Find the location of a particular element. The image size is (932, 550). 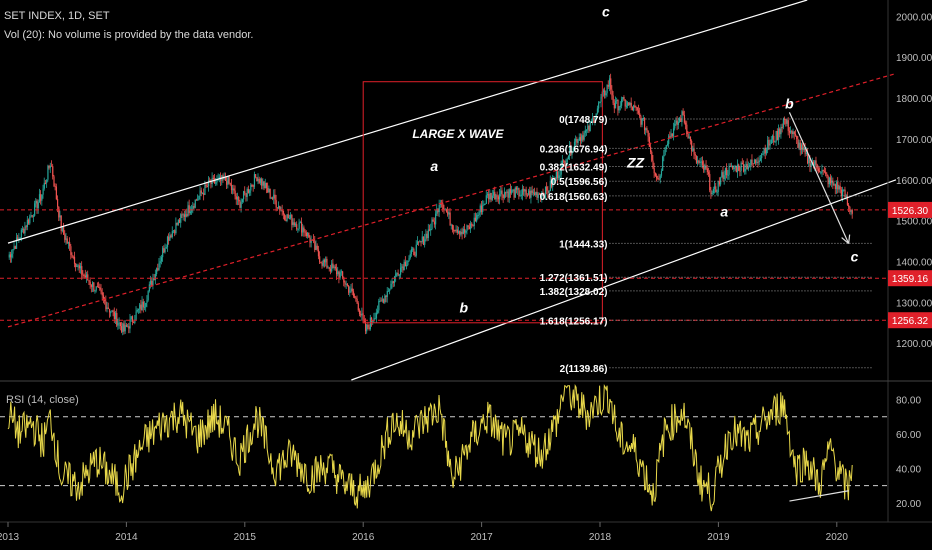

fib-level-label: 0.236(1676.94) is located at coordinates (574, 149).